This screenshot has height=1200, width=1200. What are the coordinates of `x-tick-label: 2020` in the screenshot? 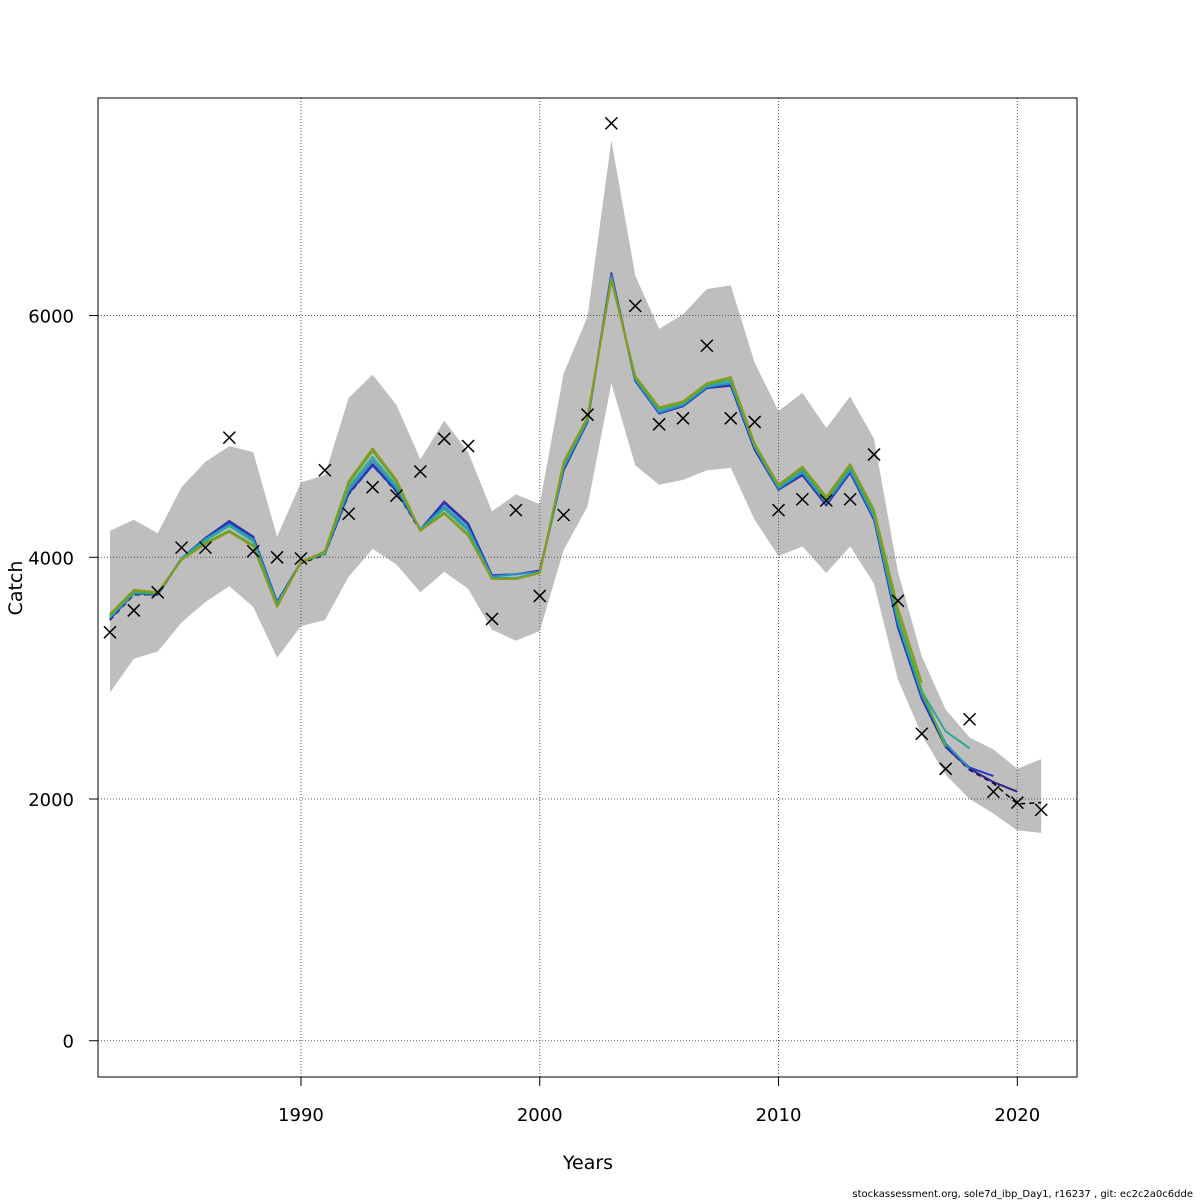 It's located at (1017, 1115).